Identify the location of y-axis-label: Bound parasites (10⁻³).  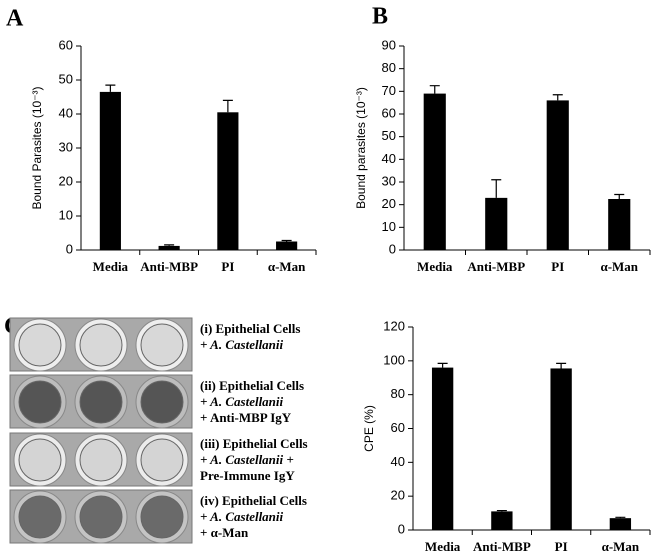
(361, 148).